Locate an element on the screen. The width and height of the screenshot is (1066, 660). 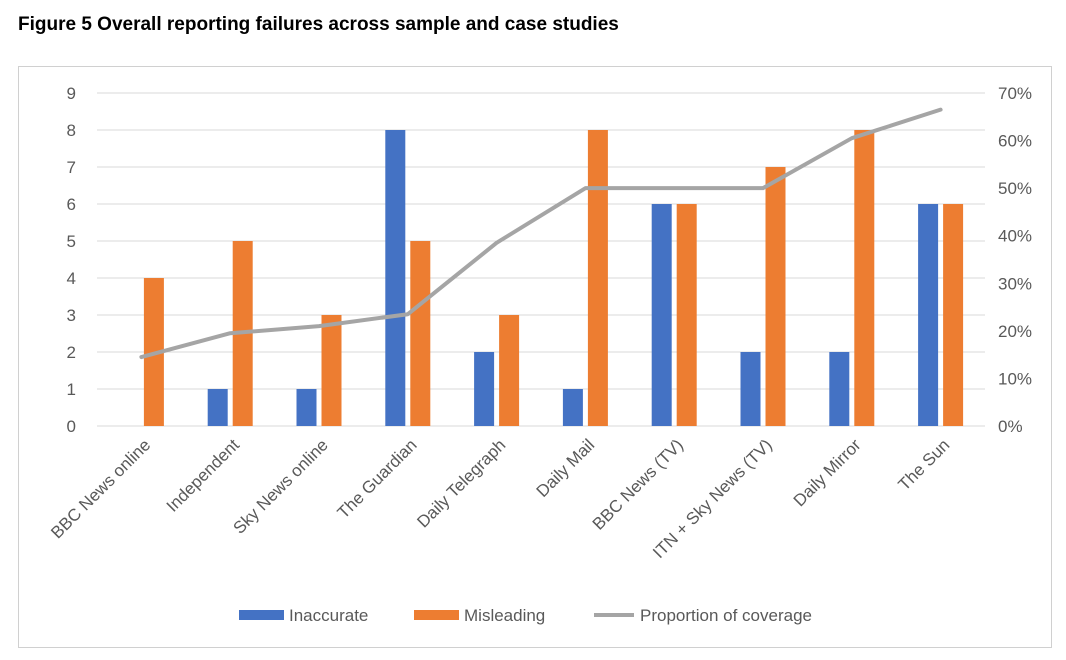
left-tick-label: 5 is located at coordinates (71, 241).